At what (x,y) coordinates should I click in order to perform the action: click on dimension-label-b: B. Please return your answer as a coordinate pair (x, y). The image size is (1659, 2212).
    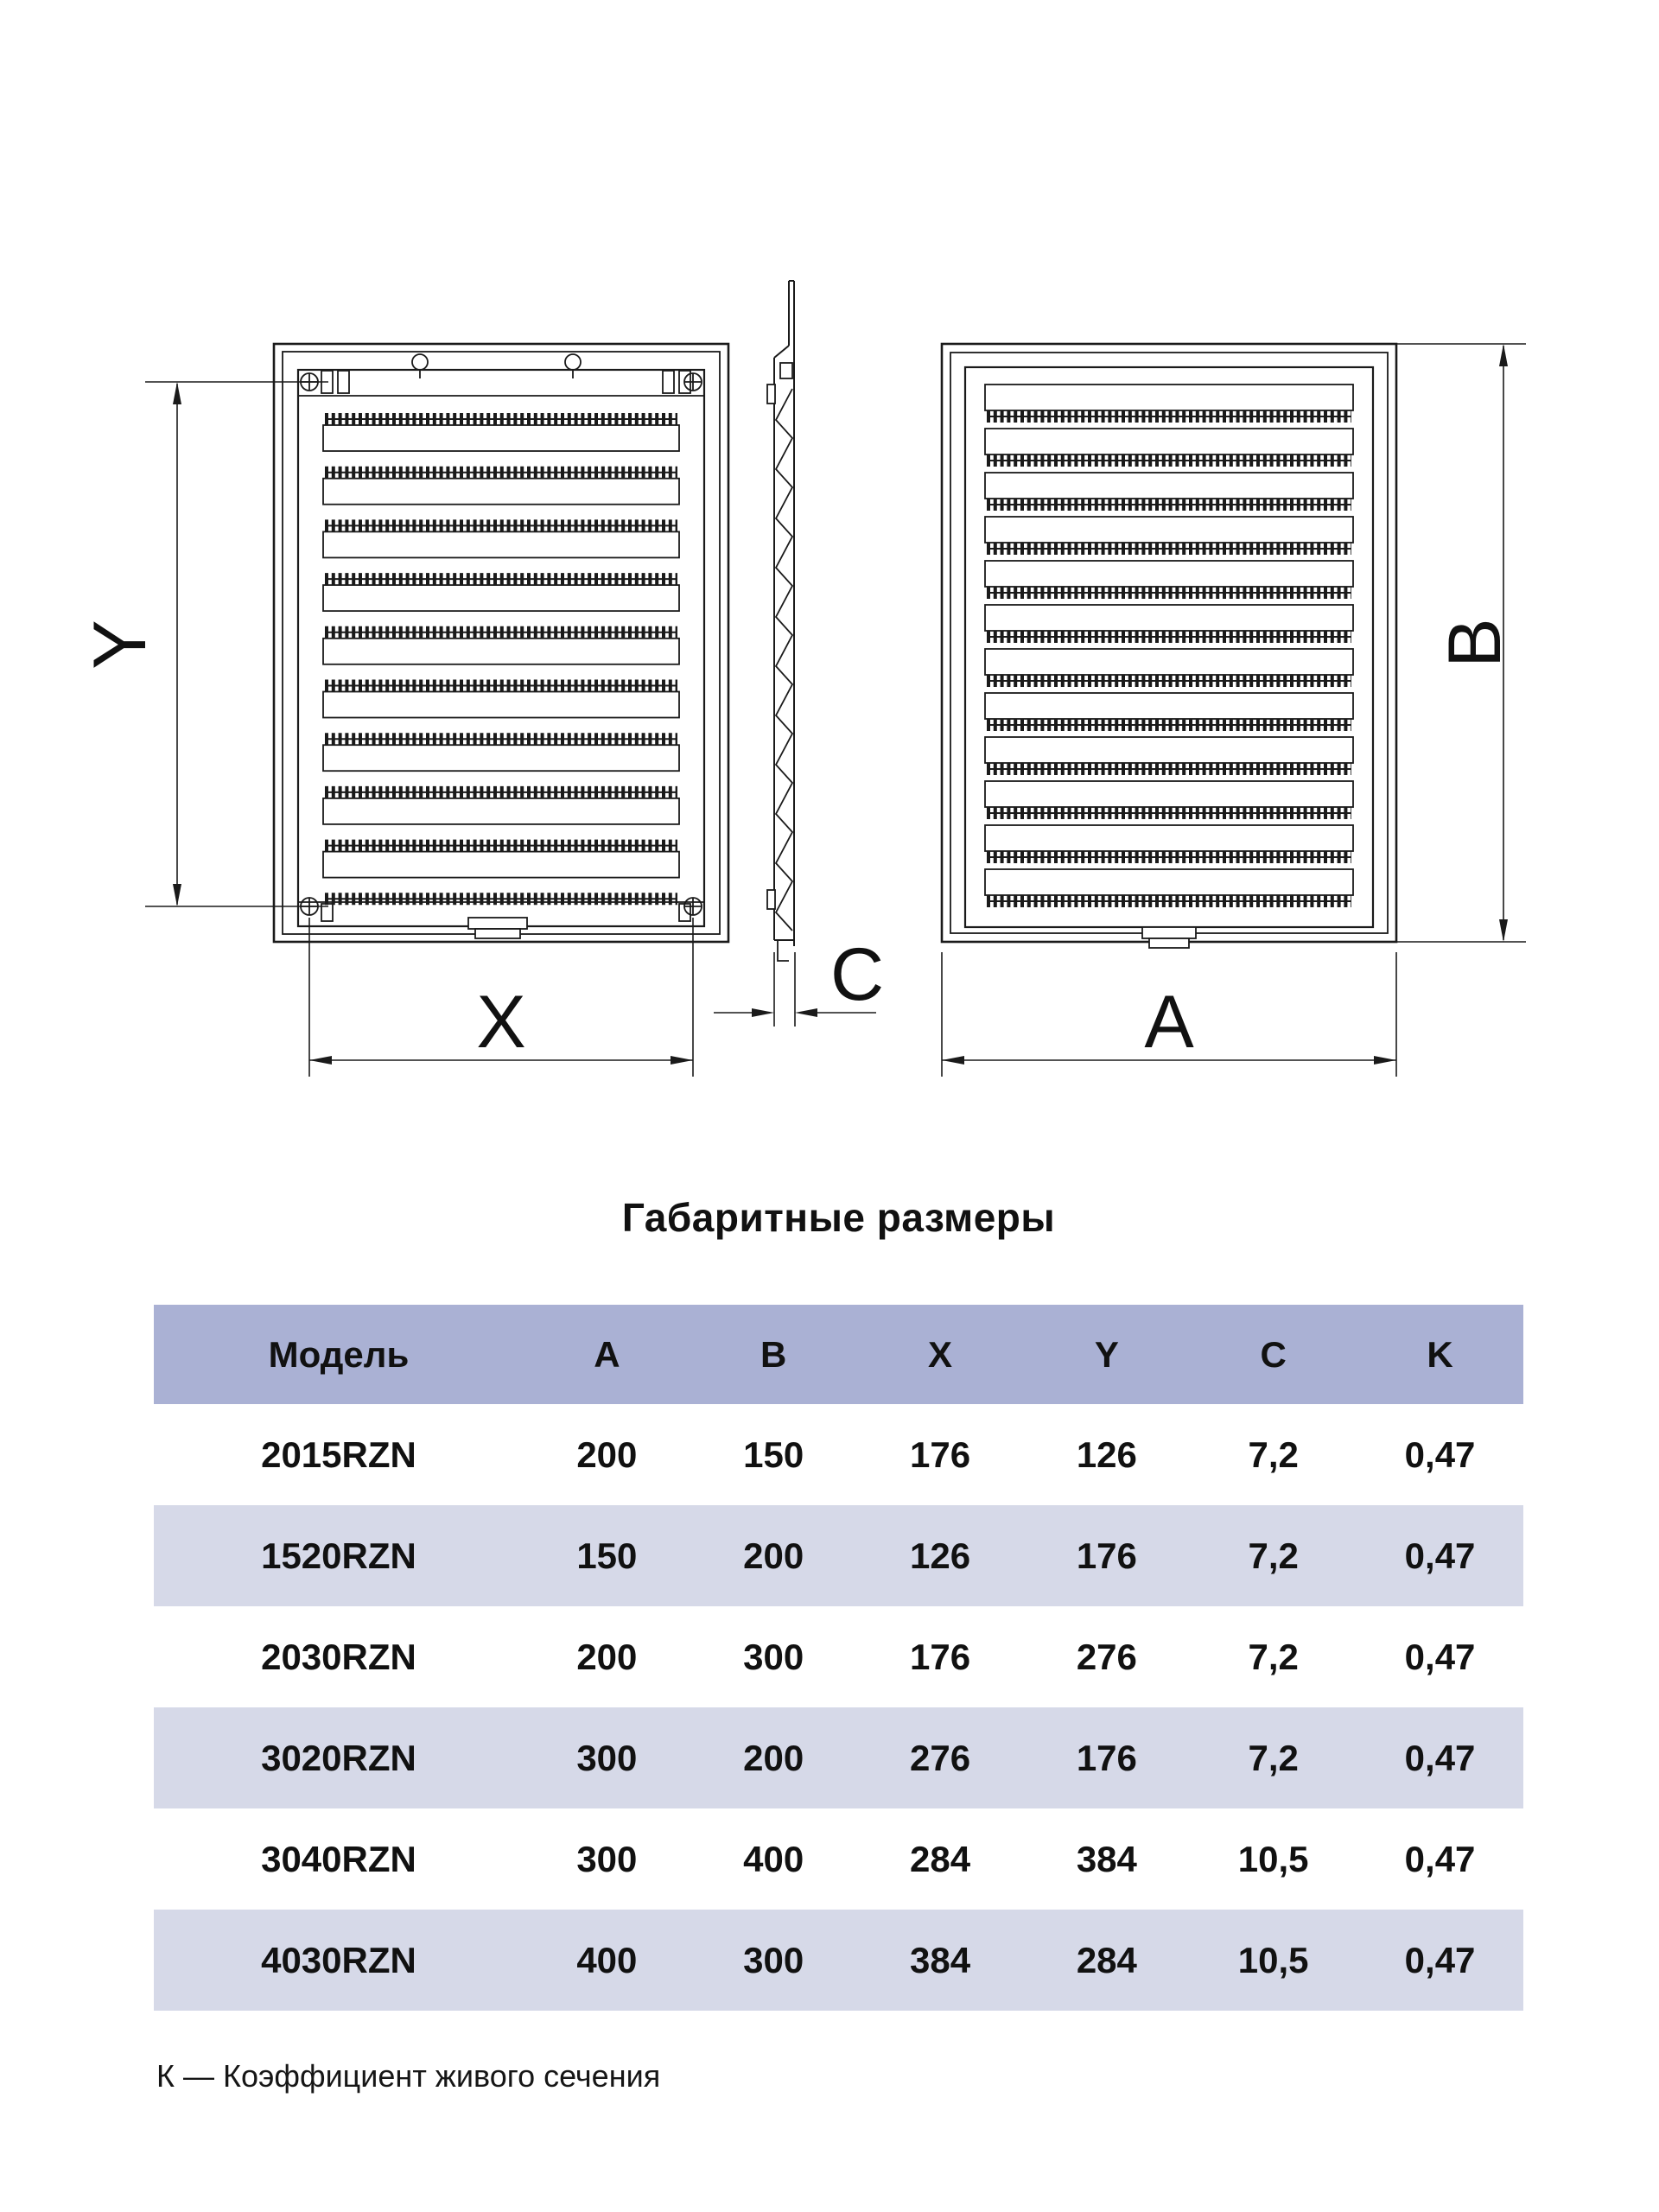
    Looking at the image, I should click on (1474, 642).